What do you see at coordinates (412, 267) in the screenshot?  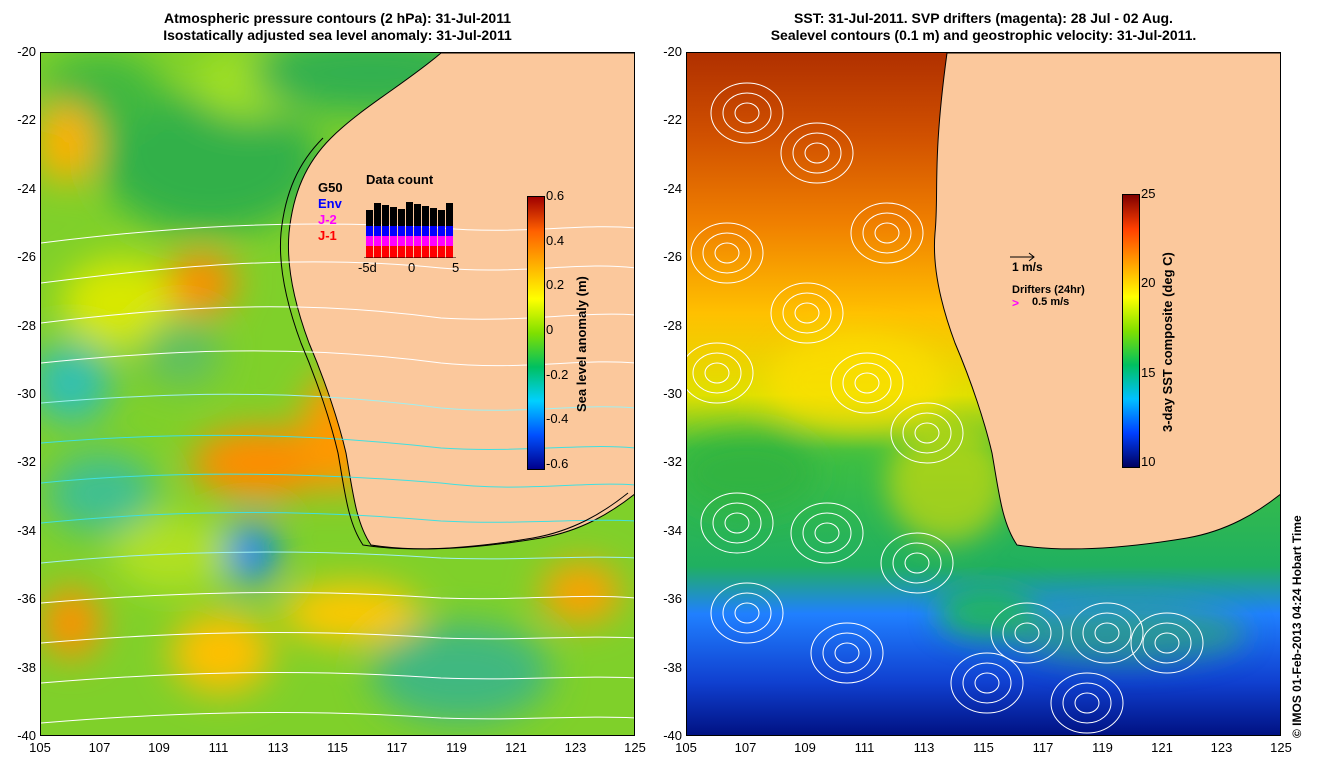 I see `hist-xtick: 0` at bounding box center [412, 267].